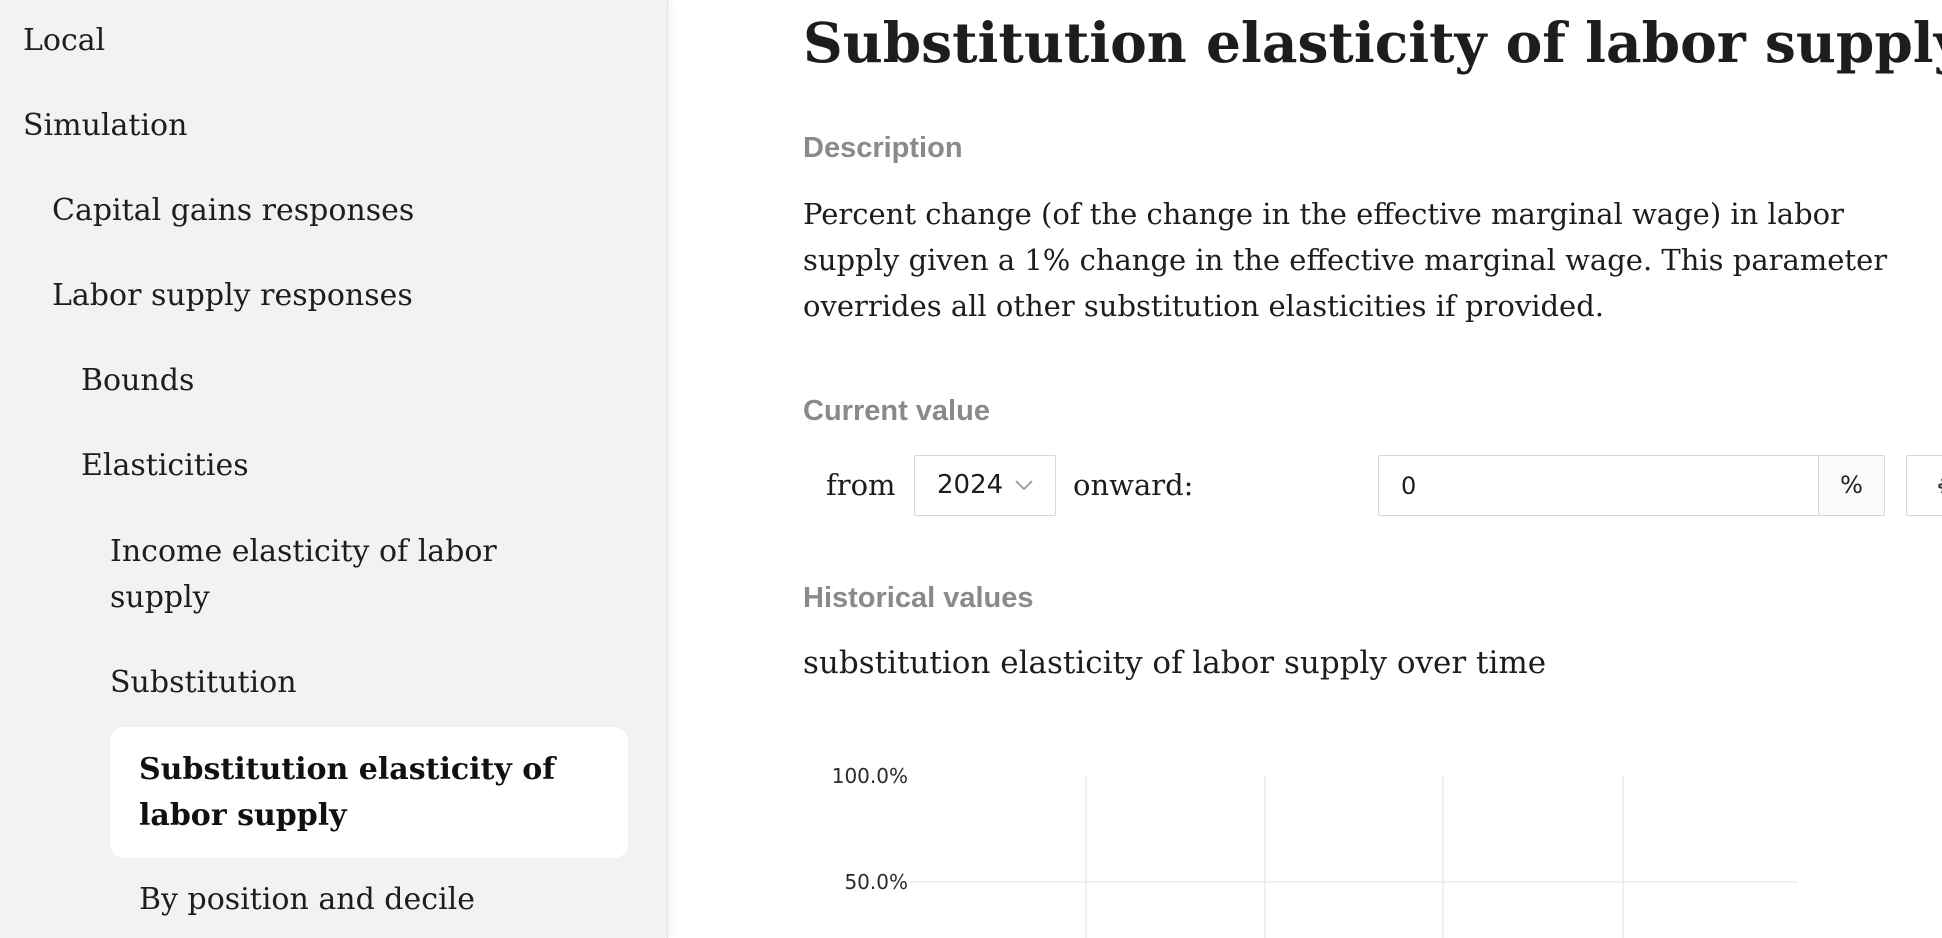  I want to click on historical-values-label: Historical values, so click(918, 598).